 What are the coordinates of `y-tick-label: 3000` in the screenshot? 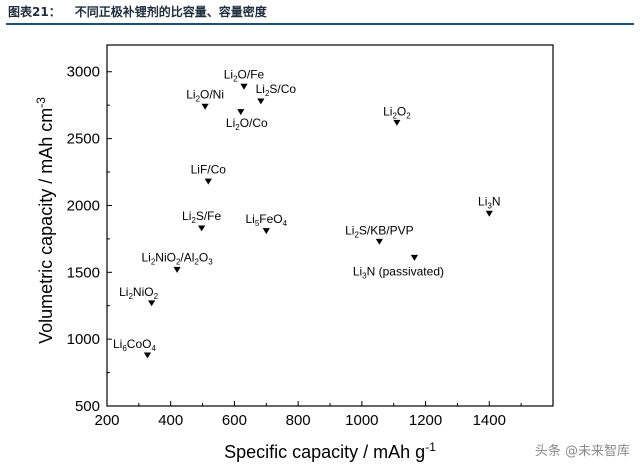 It's located at (83, 72).